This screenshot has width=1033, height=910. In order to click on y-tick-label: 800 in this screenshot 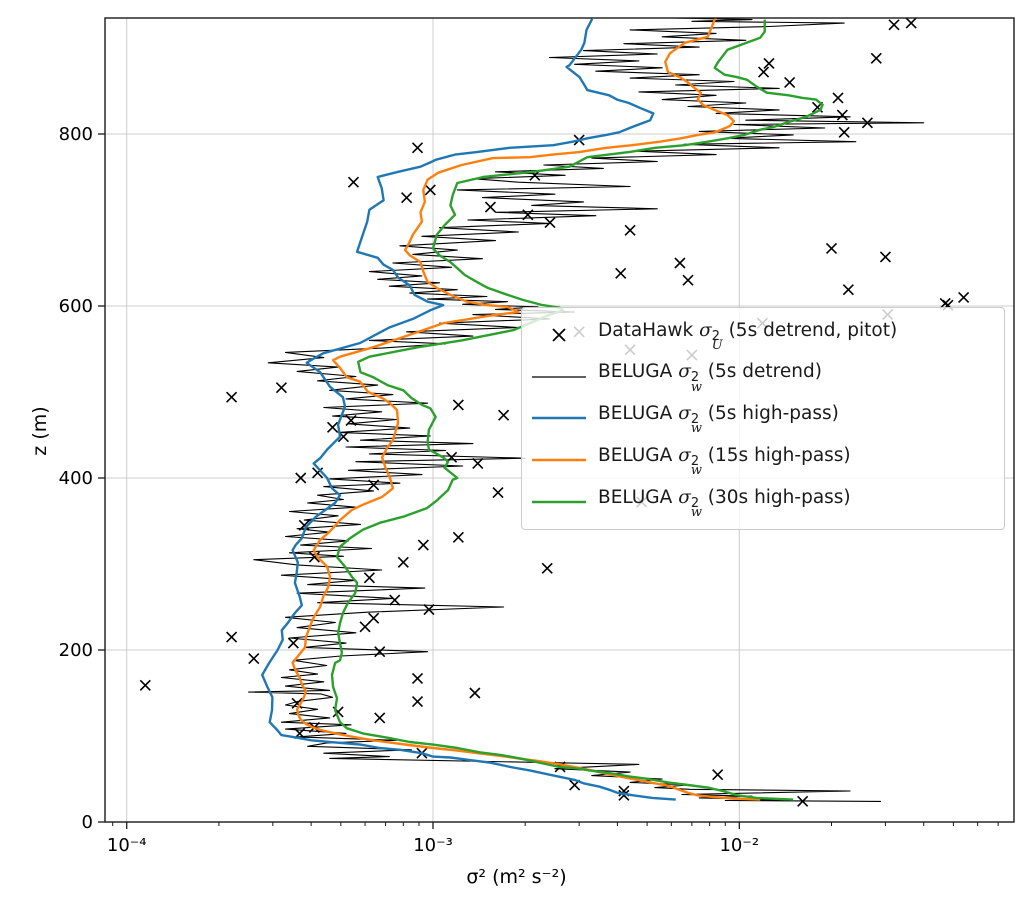, I will do `click(76, 134)`.